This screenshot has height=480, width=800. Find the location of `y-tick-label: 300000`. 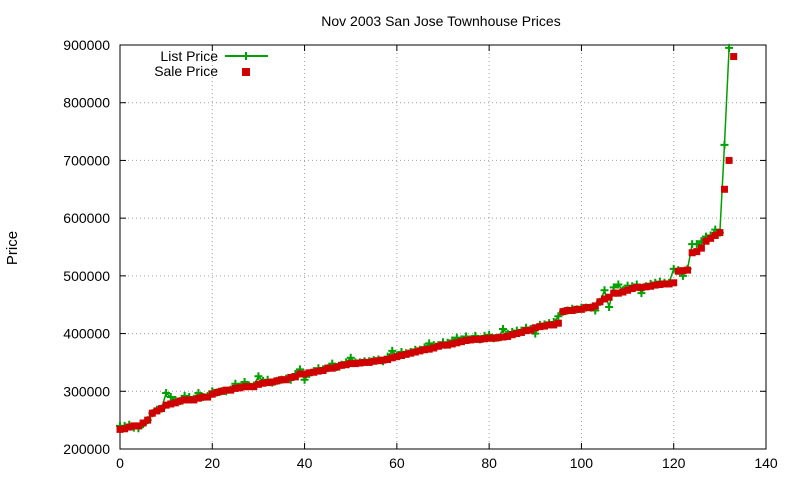

y-tick-label: 300000 is located at coordinates (86, 391).